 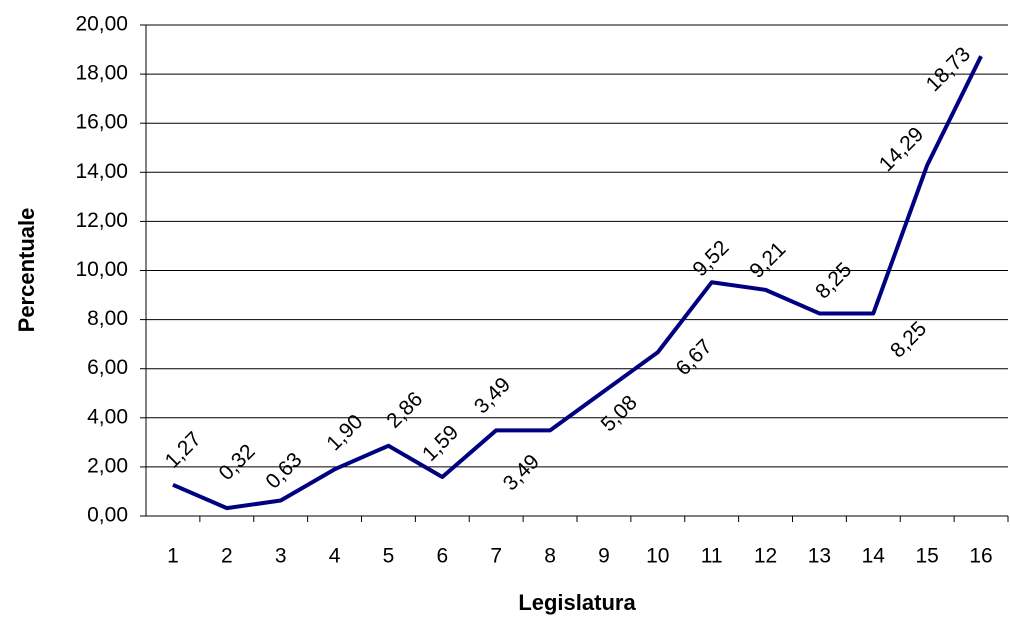 What do you see at coordinates (237, 462) in the screenshot?
I see `data-label: 0,32` at bounding box center [237, 462].